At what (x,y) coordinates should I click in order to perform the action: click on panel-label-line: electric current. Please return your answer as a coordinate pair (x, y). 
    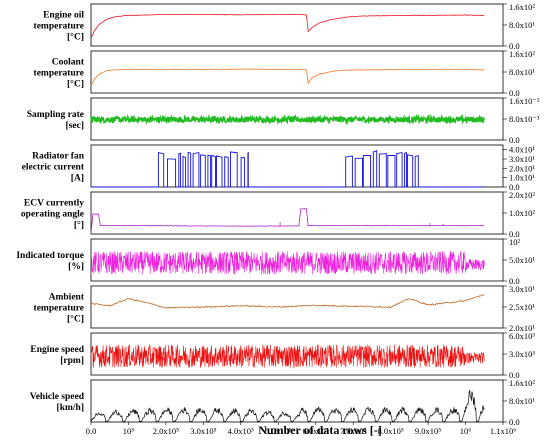
    Looking at the image, I should click on (53, 168).